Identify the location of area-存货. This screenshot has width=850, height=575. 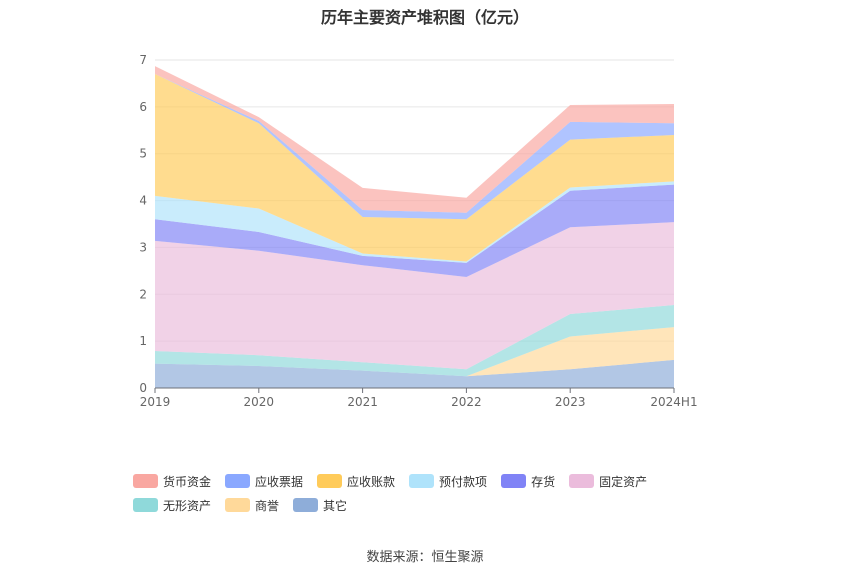
(414, 230).